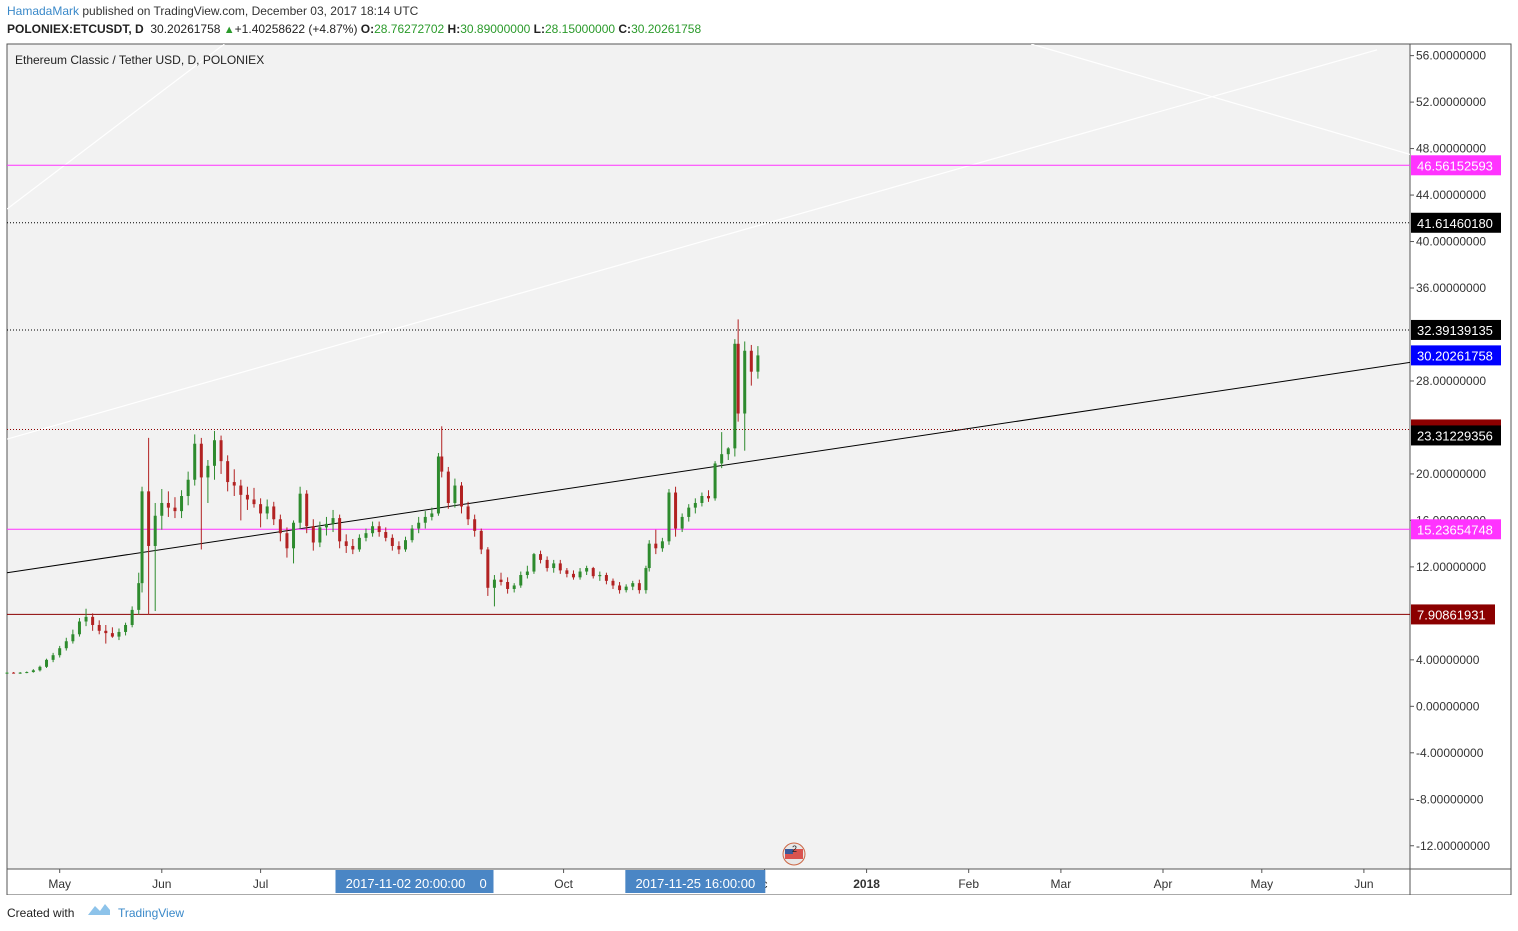 The height and width of the screenshot is (931, 1518). What do you see at coordinates (75, 29) in the screenshot?
I see `symbol-label: POLONIEX:ETCUSDT, D` at bounding box center [75, 29].